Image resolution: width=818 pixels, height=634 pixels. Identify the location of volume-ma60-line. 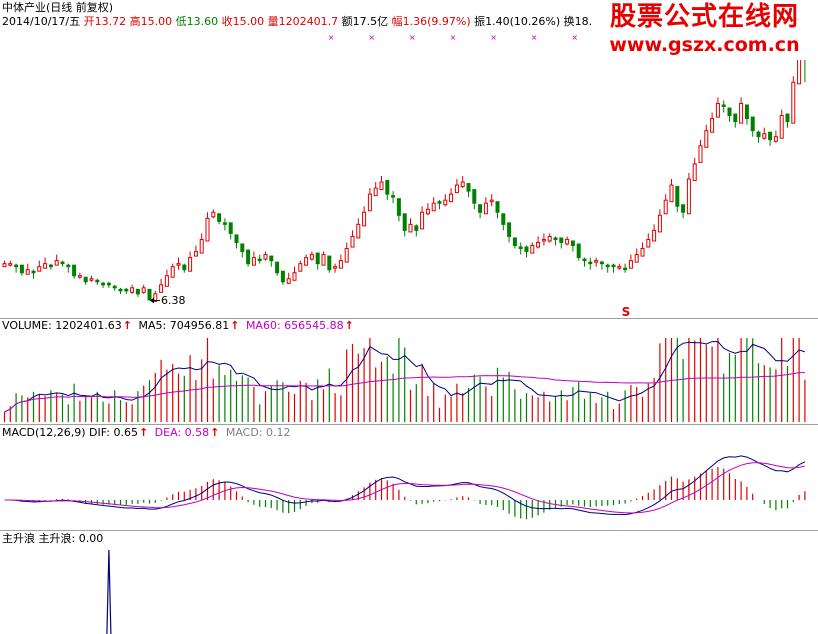
(404, 392).